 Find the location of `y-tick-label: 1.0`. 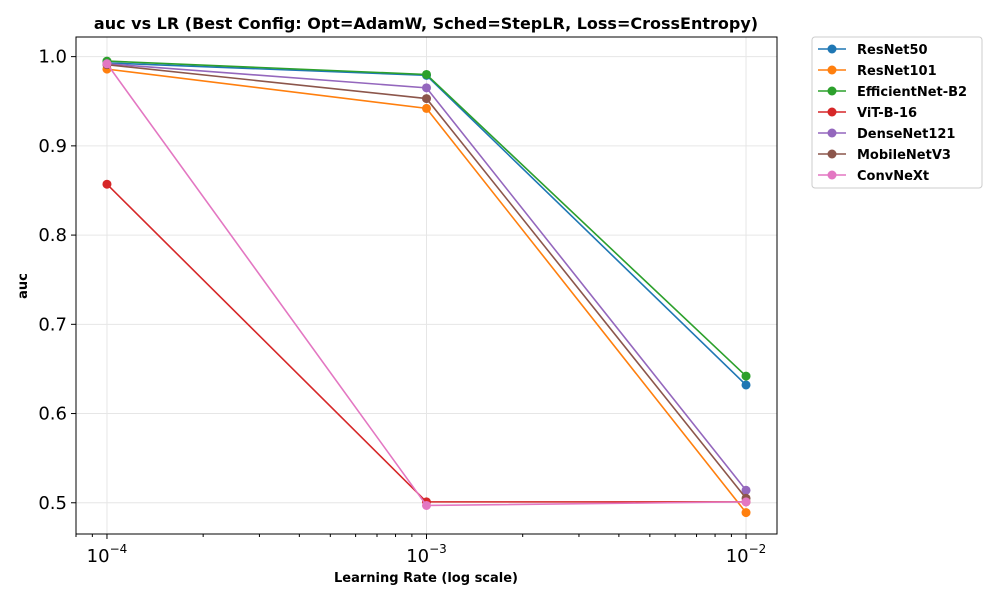

y-tick-label: 1.0 is located at coordinates (52, 57).